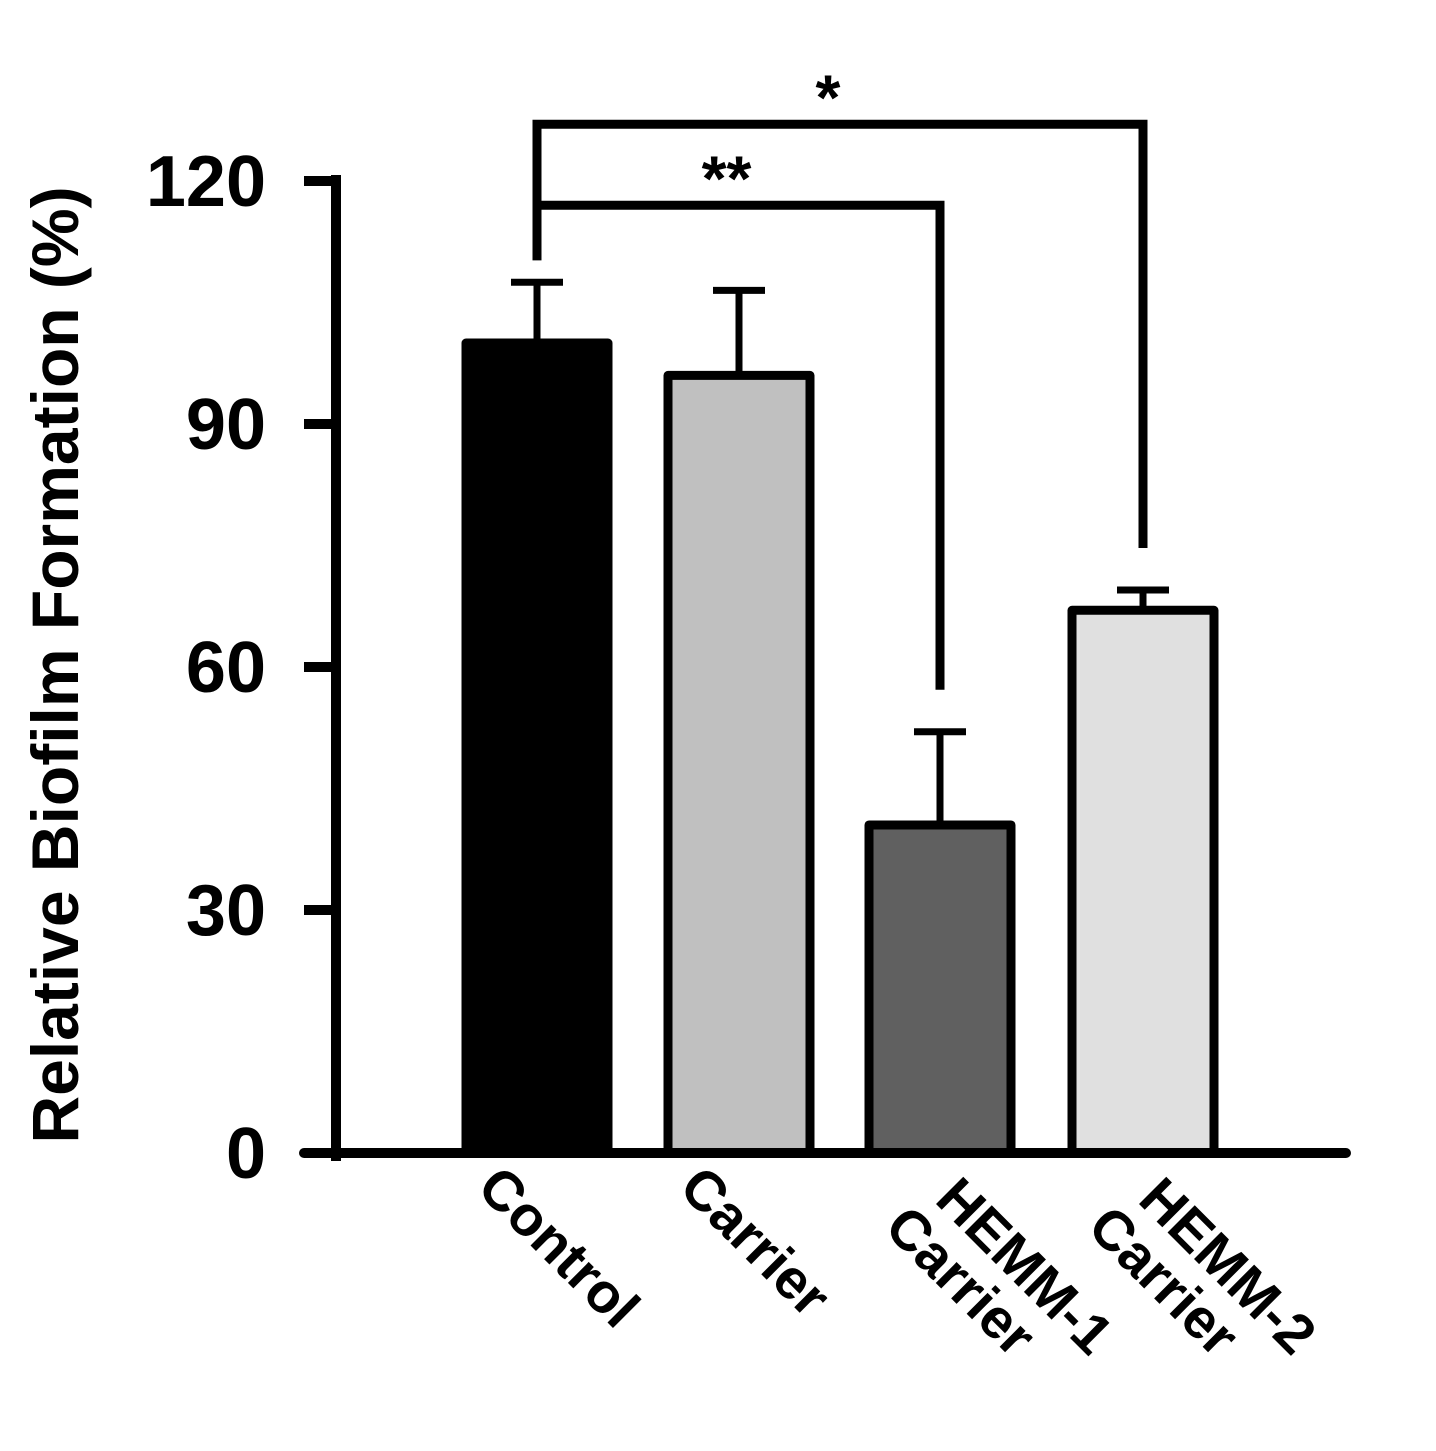  I want to click on y-axis-title: Relative Biofilm Formation (%), so click(55, 664).